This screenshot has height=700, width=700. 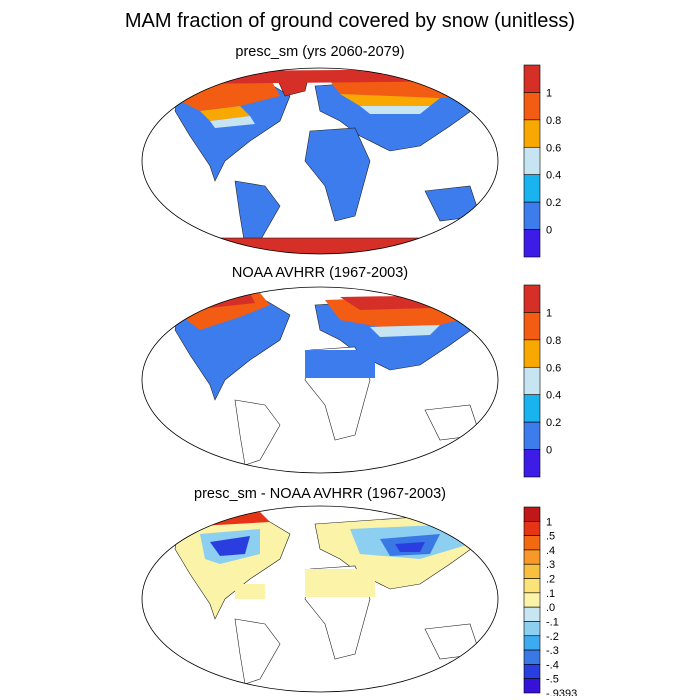 I want to click on panel-1-map, so click(x=320, y=161).